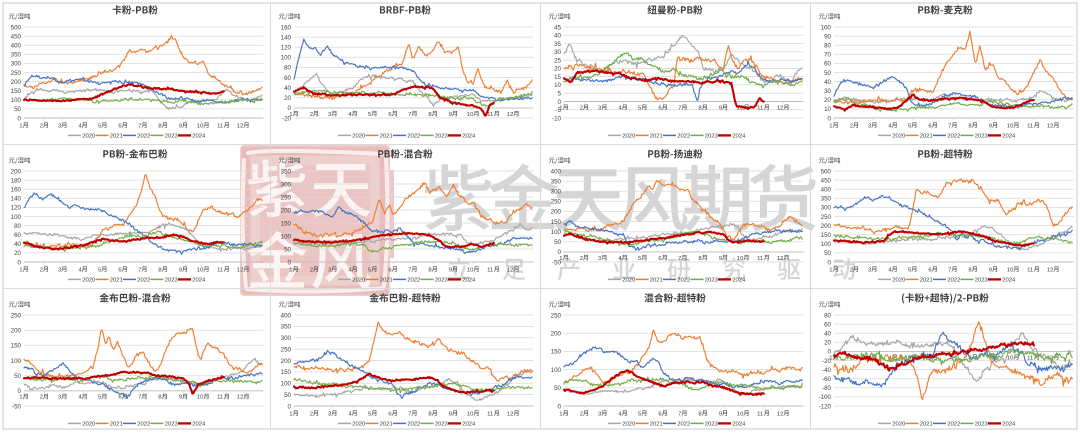 The image size is (1080, 437). I want to click on svg-text: 20, so click(827, 100).